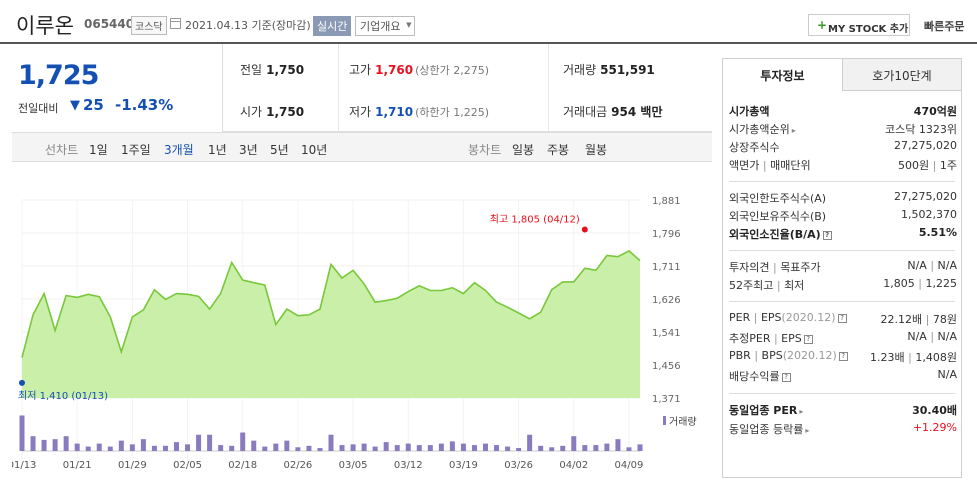  What do you see at coordinates (314, 150) in the screenshot?
I see `tab-10y: 10년` at bounding box center [314, 150].